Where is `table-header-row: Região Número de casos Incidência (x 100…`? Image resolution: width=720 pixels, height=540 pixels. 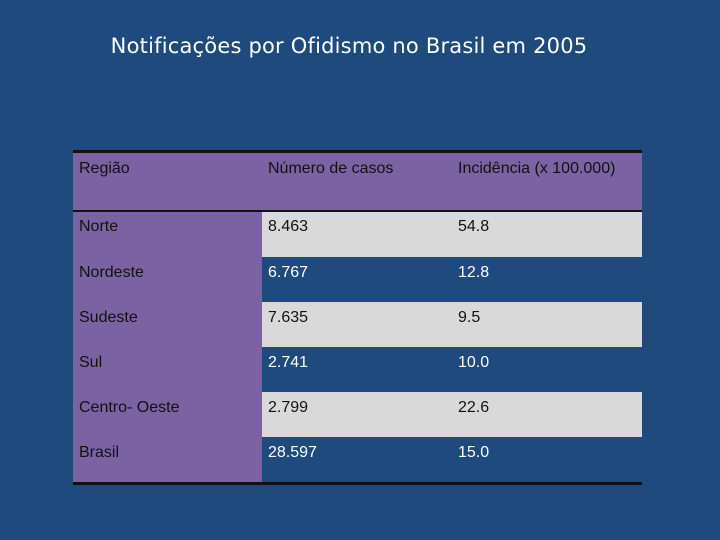
table-header-row: Região Número de casos Incidência (x 100… is located at coordinates (357, 181).